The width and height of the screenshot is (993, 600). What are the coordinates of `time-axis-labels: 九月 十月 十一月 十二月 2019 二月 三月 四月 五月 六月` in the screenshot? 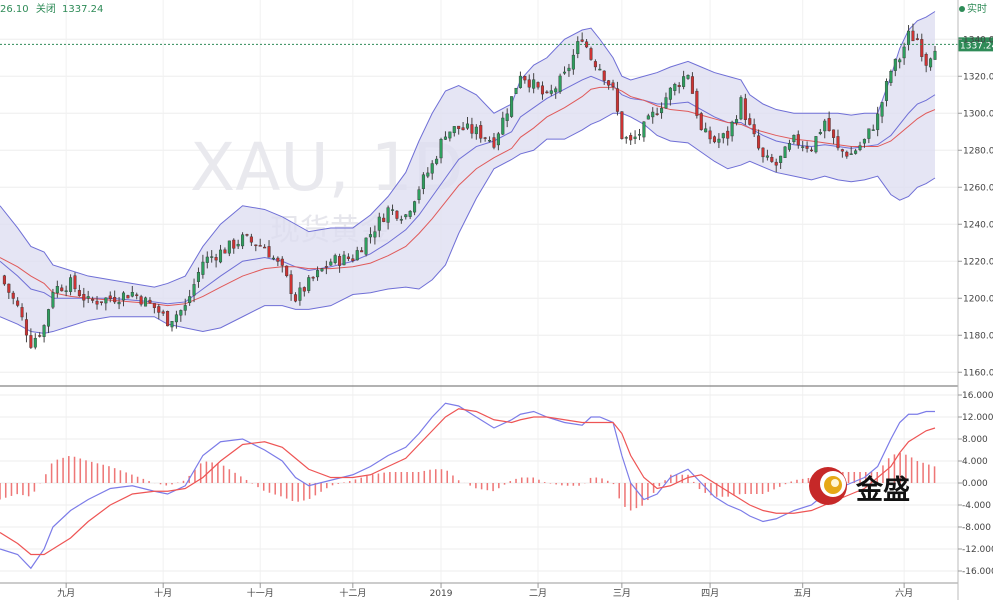 It's located at (485, 591).